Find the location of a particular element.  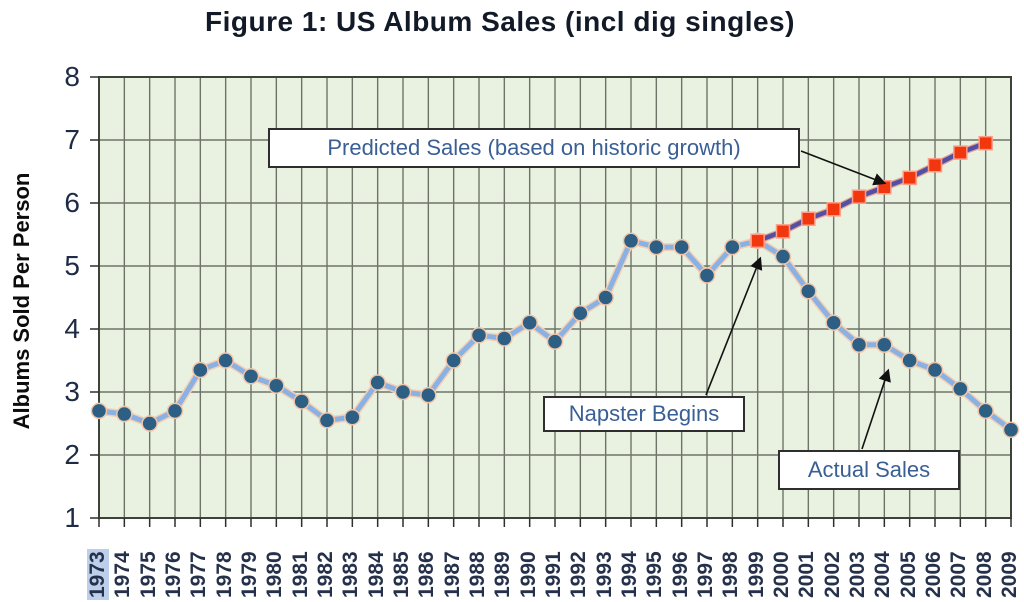

x-tick-label: 2004 is located at coordinates (883, 574).